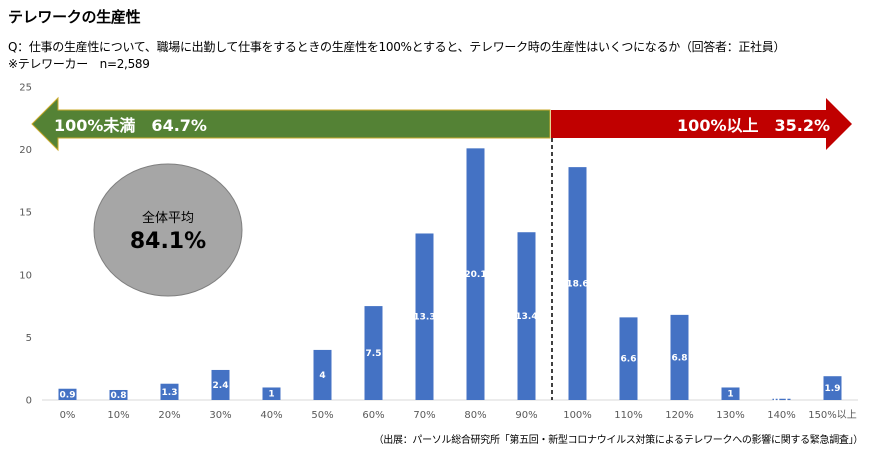  Describe the element at coordinates (679, 415) in the screenshot. I see `x-tick-label: 120%` at that location.